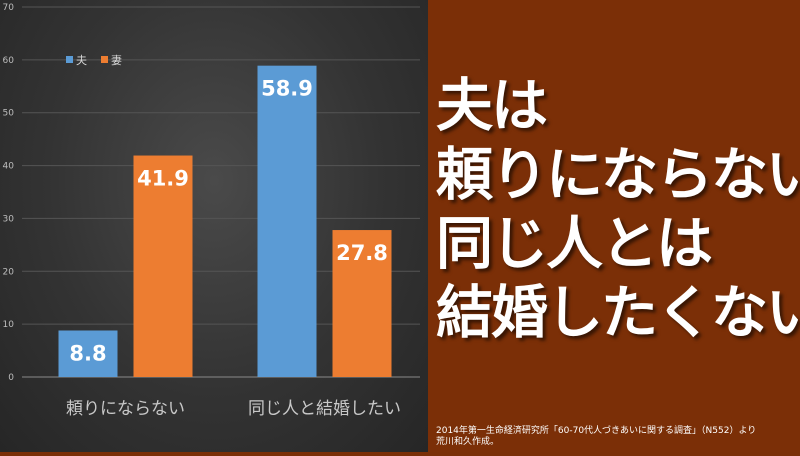 This screenshot has height=456, width=800. I want to click on y-tick-label: 10, so click(9, 325).